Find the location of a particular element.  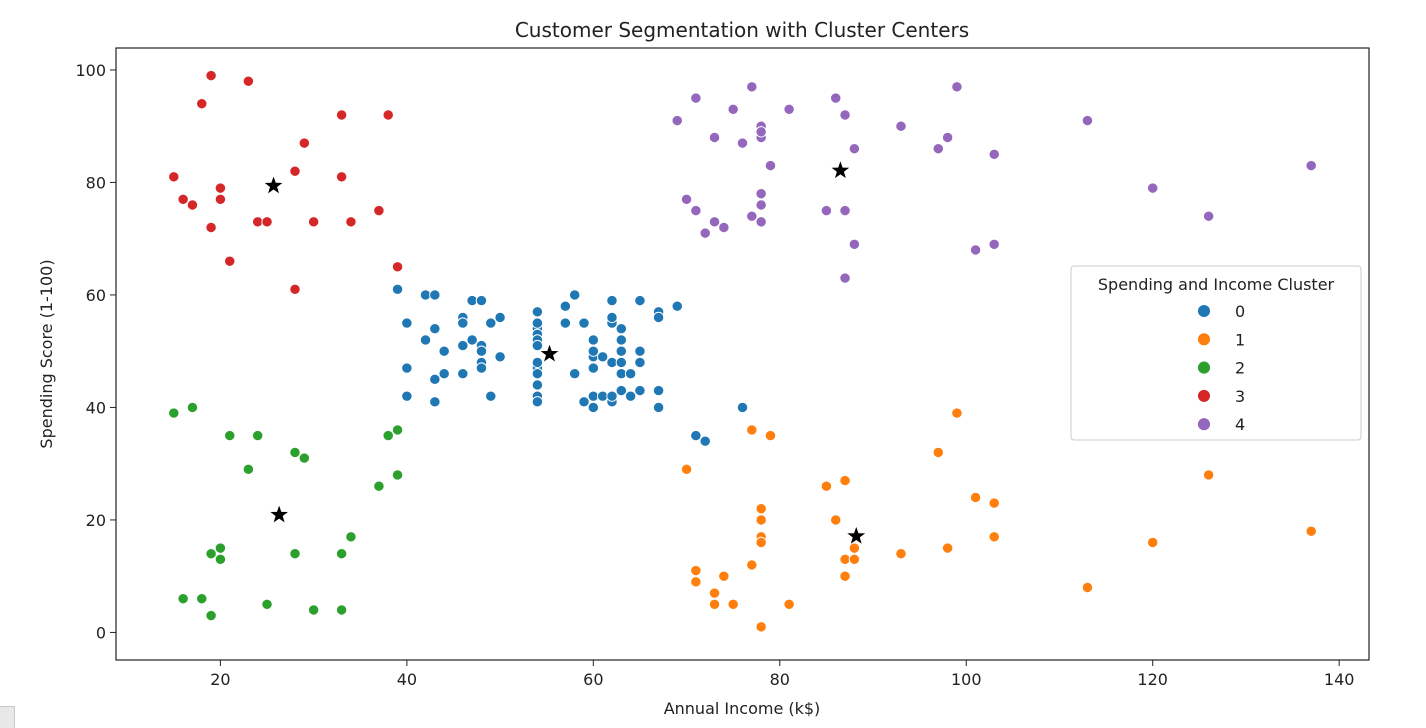

y-tick-label: 20 is located at coordinates (96, 520).